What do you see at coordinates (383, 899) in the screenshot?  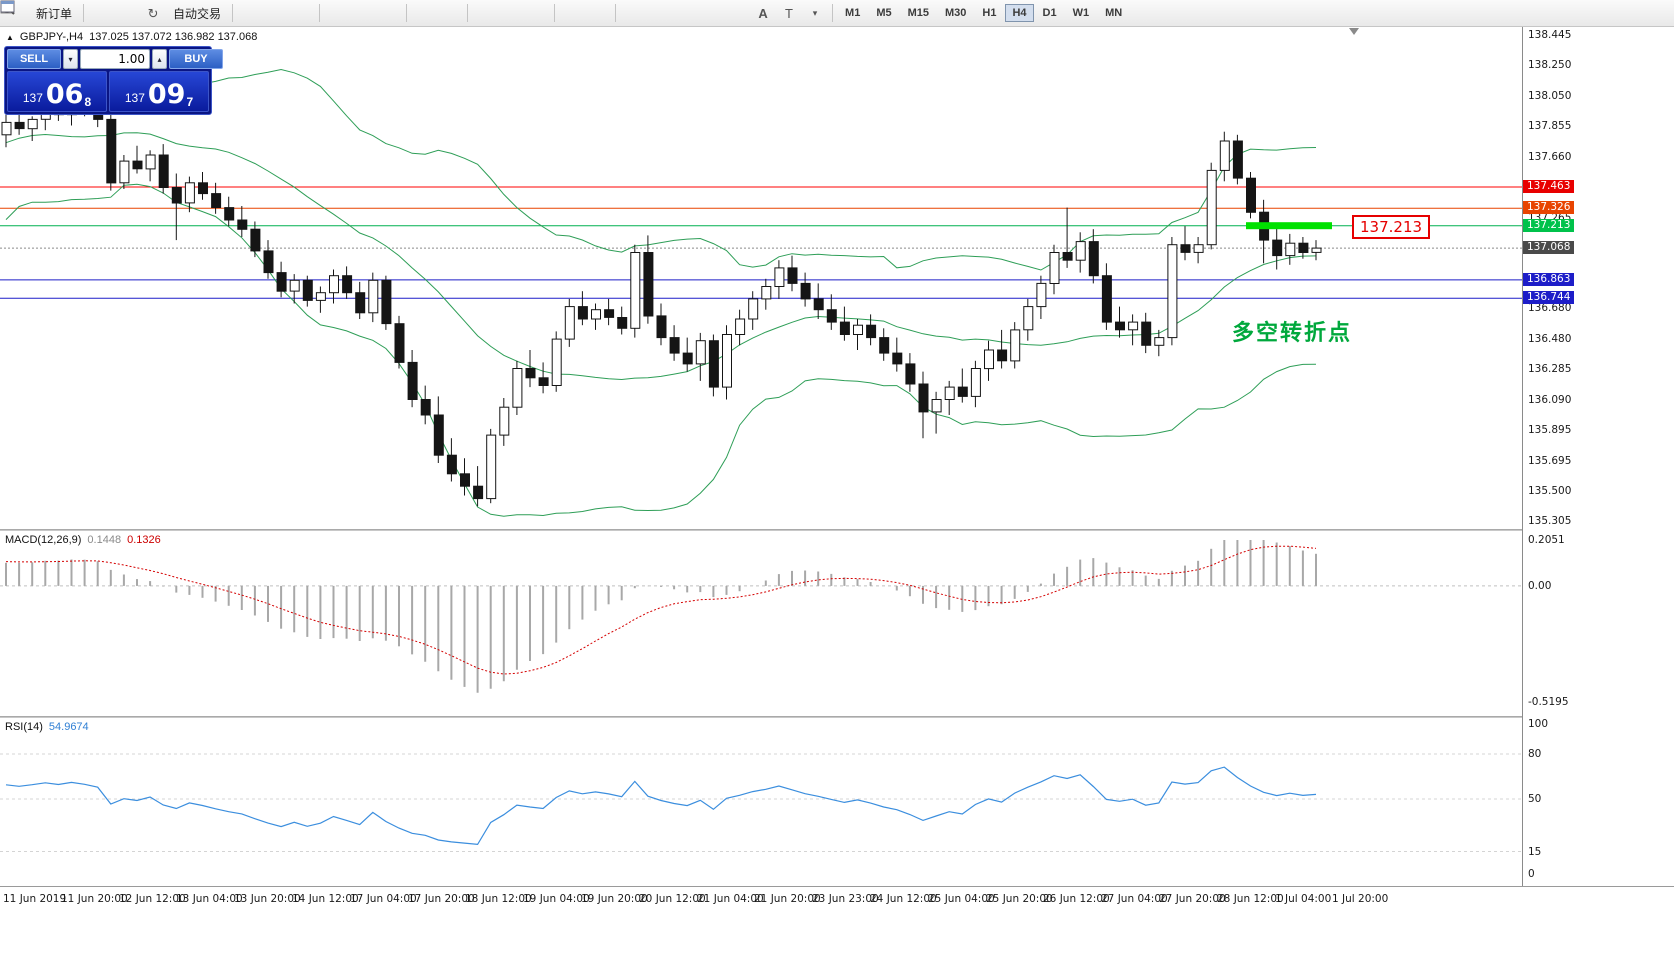 I see `time-label: 17 Jun 04:00` at bounding box center [383, 899].